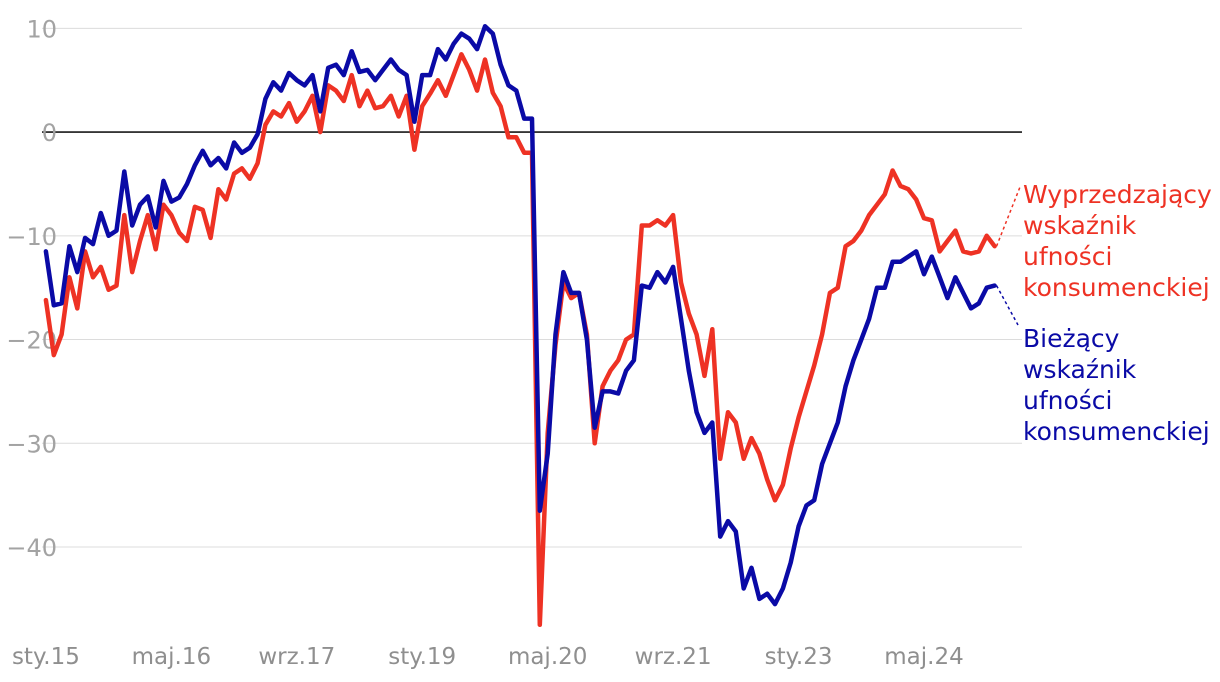  What do you see at coordinates (41, 29) in the screenshot?
I see `y-tick-label: 10` at bounding box center [41, 29].